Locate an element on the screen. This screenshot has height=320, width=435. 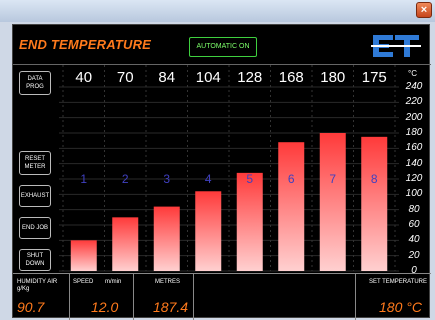
y-tick-label: 240 is located at coordinates (414, 86).